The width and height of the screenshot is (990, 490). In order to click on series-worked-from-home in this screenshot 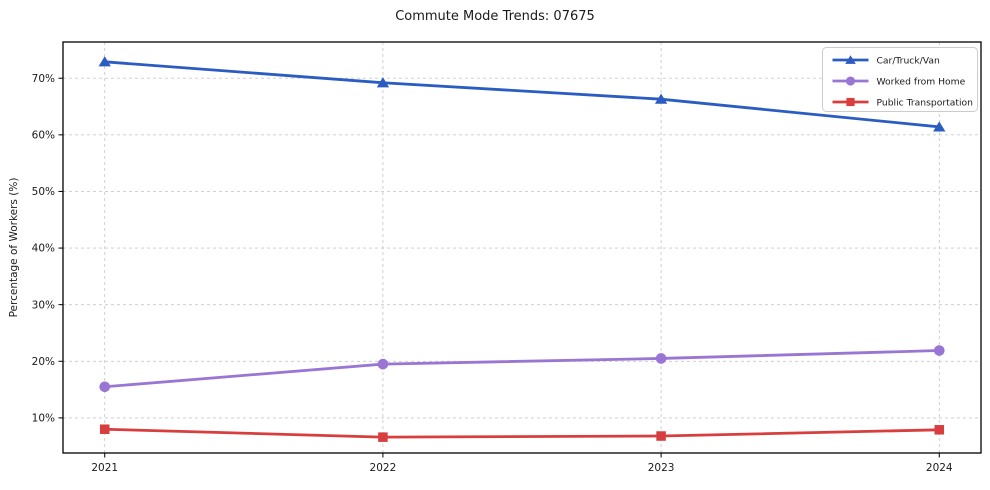, I will do `click(522, 369)`.